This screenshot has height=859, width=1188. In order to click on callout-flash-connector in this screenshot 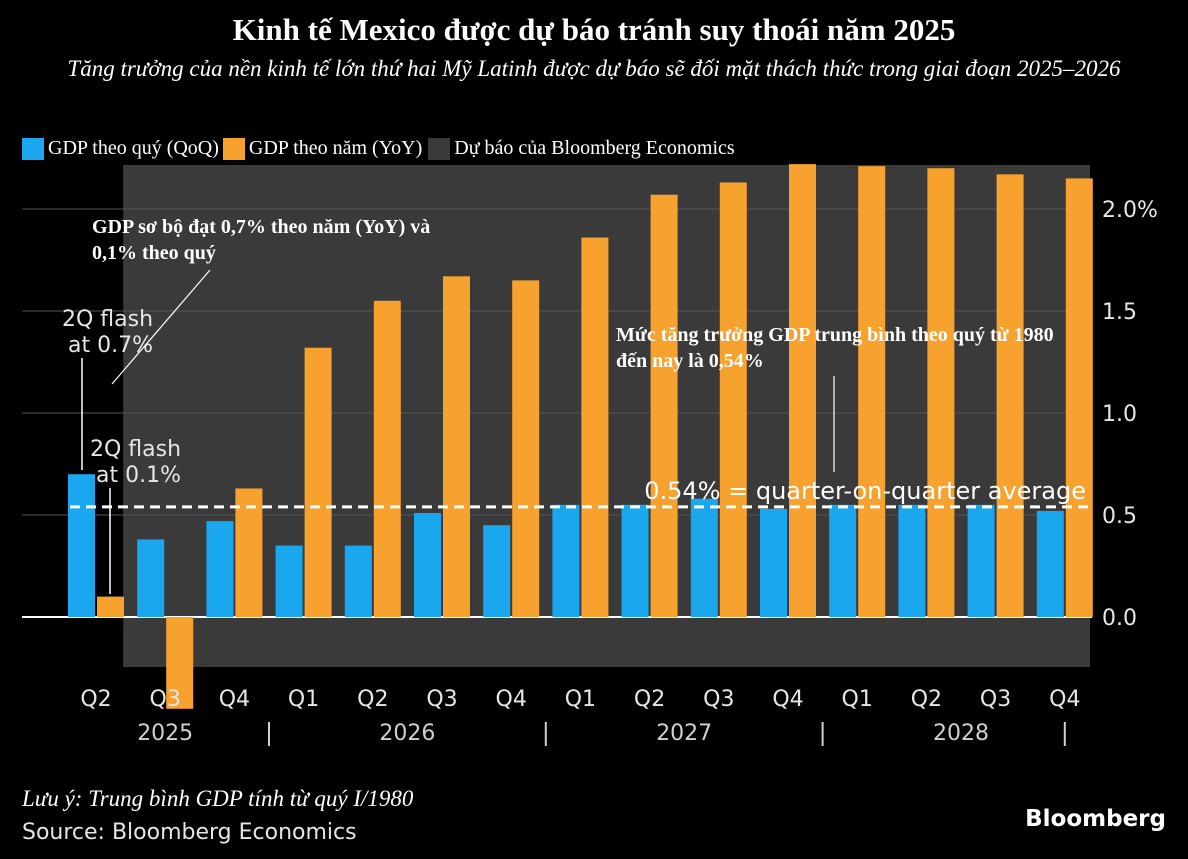, I will do `click(161, 327)`.